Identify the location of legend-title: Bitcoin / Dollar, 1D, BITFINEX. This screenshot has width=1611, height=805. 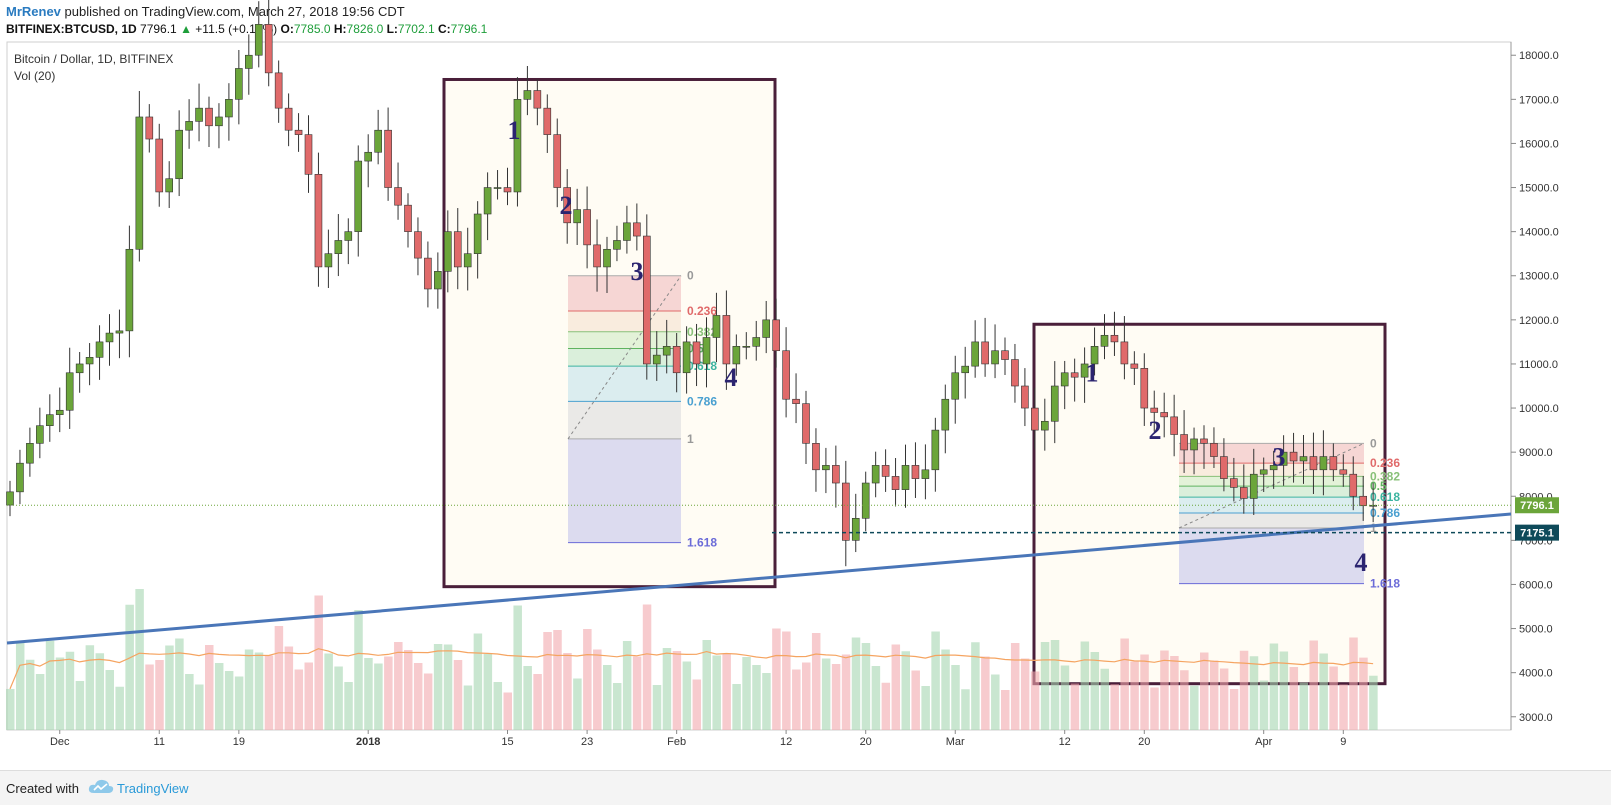
(93, 59).